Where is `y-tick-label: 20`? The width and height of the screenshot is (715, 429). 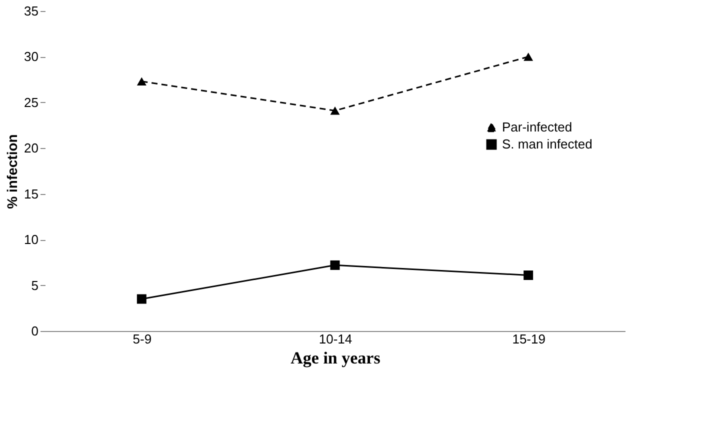
y-tick-label: 20 is located at coordinates (31, 148).